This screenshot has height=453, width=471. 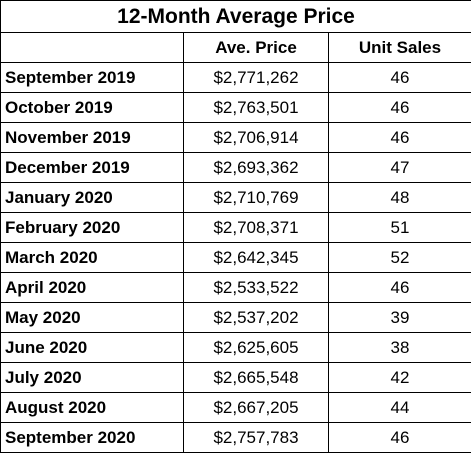 What do you see at coordinates (400, 348) in the screenshot?
I see `sales-cell: 38` at bounding box center [400, 348].